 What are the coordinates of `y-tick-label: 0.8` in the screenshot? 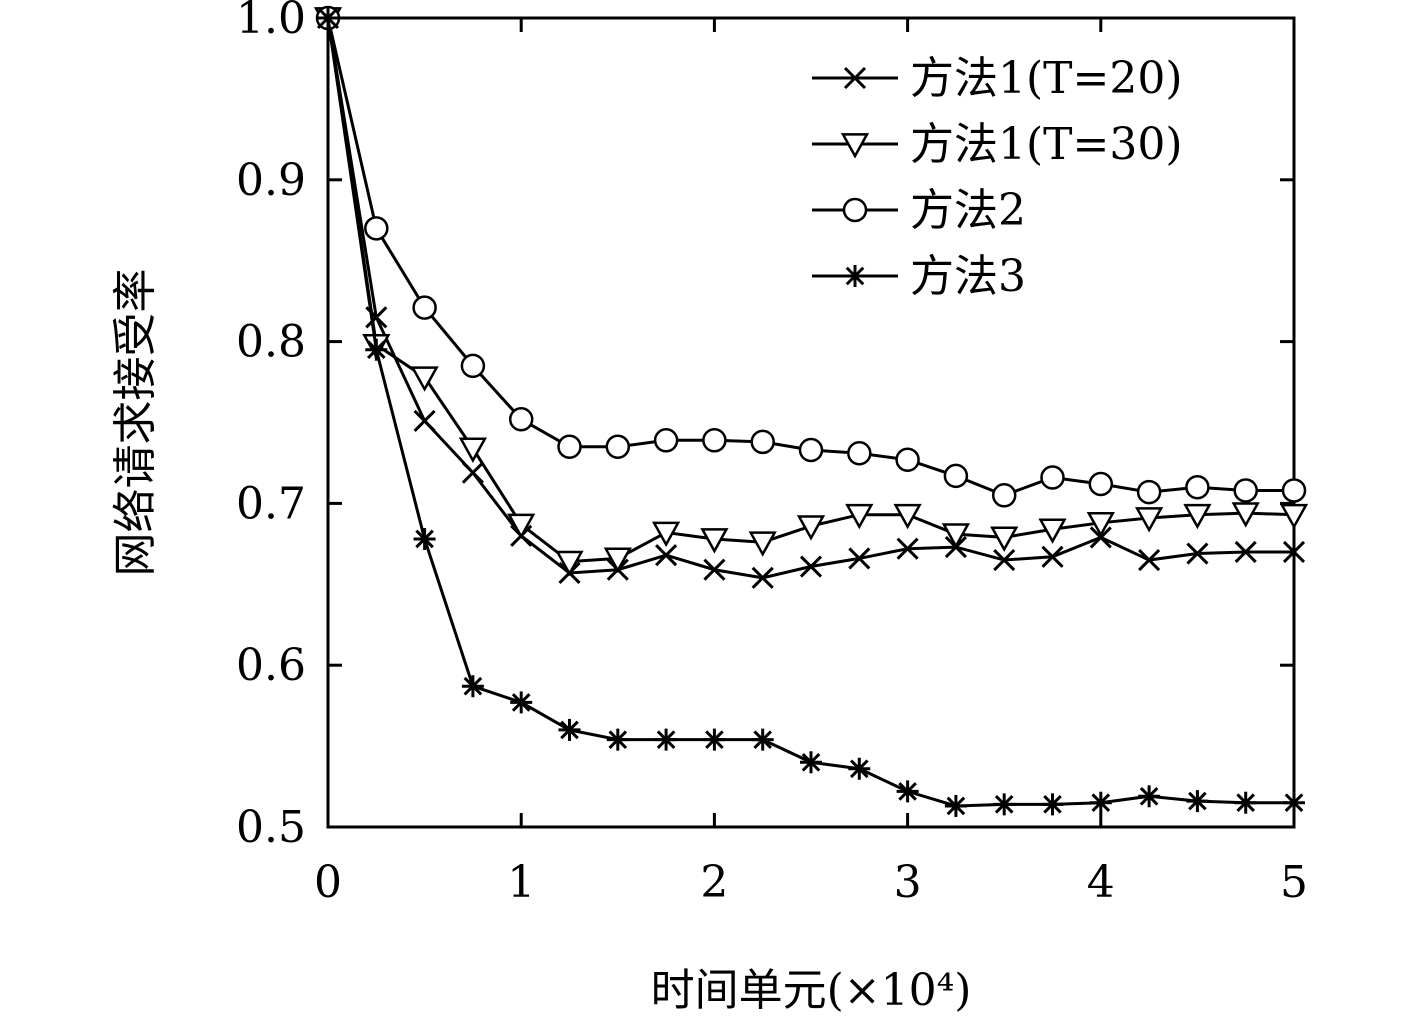 It's located at (271, 342).